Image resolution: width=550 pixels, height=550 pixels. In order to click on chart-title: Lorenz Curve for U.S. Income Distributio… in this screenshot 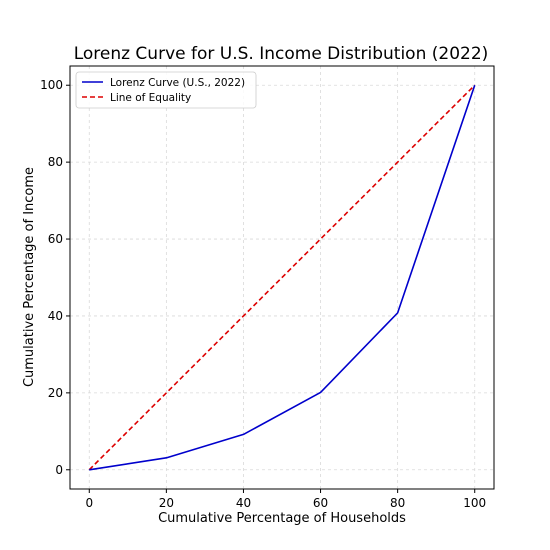, I will do `click(281, 54)`.